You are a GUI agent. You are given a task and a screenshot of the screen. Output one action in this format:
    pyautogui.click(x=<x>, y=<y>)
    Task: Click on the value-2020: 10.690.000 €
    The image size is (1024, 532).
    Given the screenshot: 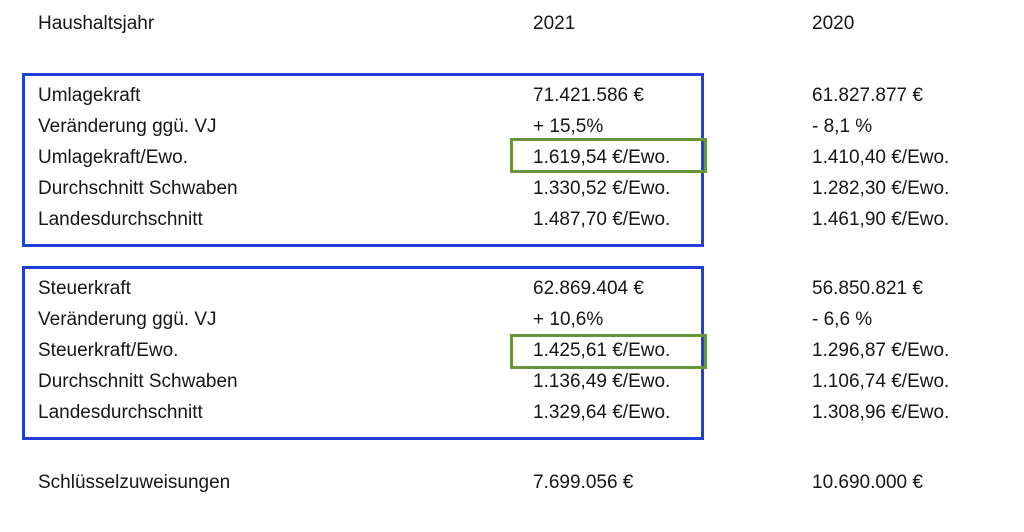 What is the action you would take?
    pyautogui.click(x=867, y=482)
    